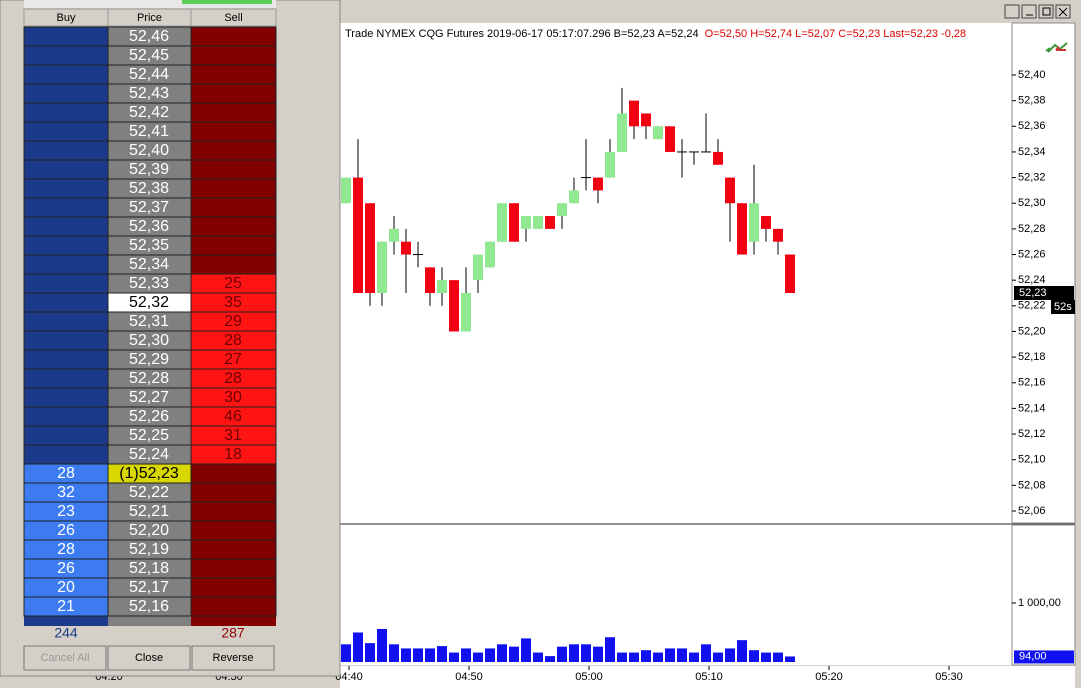  Describe the element at coordinates (233, 633) in the screenshot. I see `sell-total: 287` at that location.